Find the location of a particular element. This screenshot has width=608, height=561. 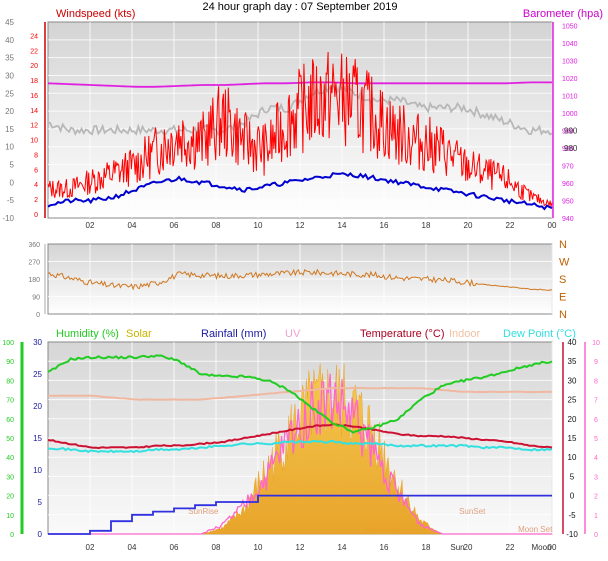

windspeed-outer-tick: 25 is located at coordinates (9, 93).